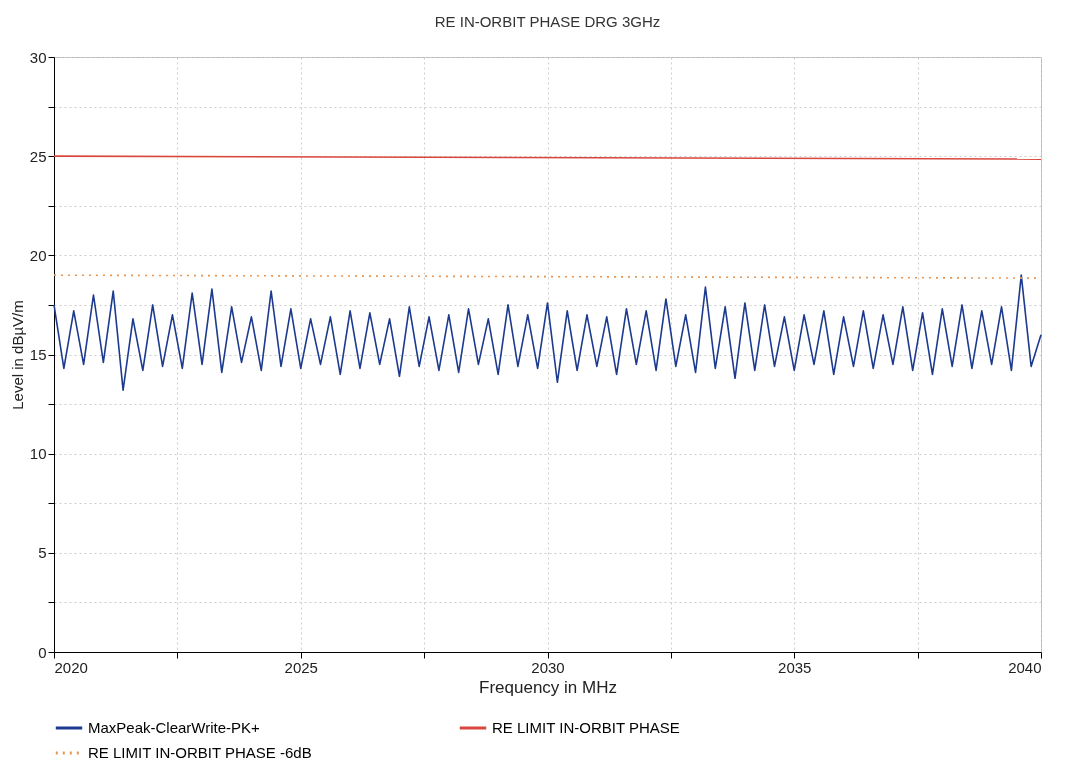 The height and width of the screenshot is (771, 1082). What do you see at coordinates (71, 667) in the screenshot?
I see `x-tick-label: 2020` at bounding box center [71, 667].